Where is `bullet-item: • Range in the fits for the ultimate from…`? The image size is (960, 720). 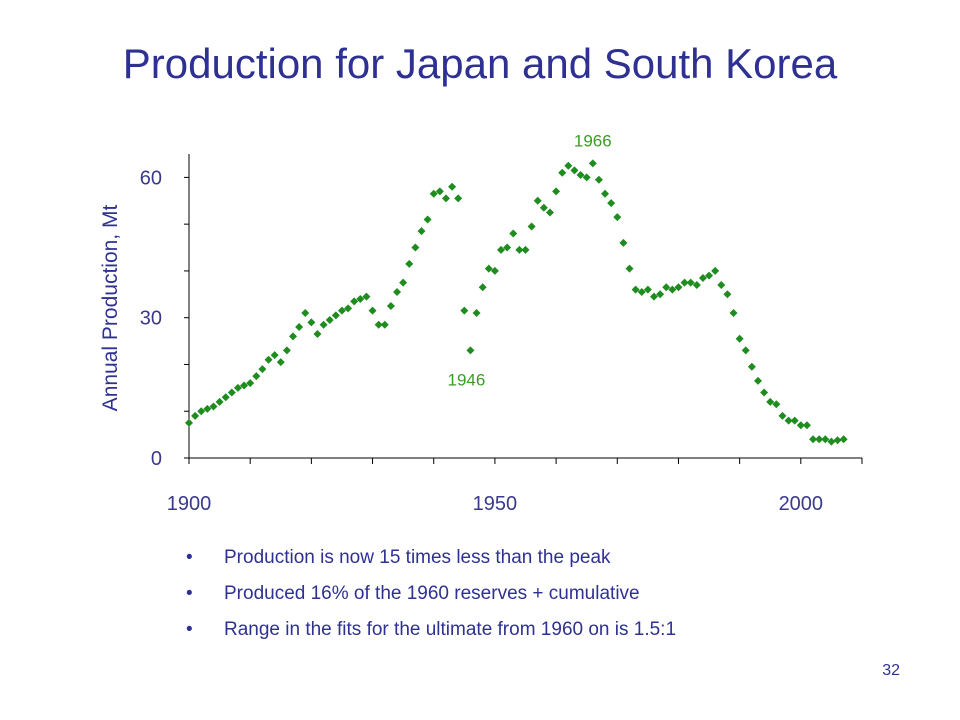
bullet-item: • Range in the fits for the ultimate from… is located at coordinates (431, 630).